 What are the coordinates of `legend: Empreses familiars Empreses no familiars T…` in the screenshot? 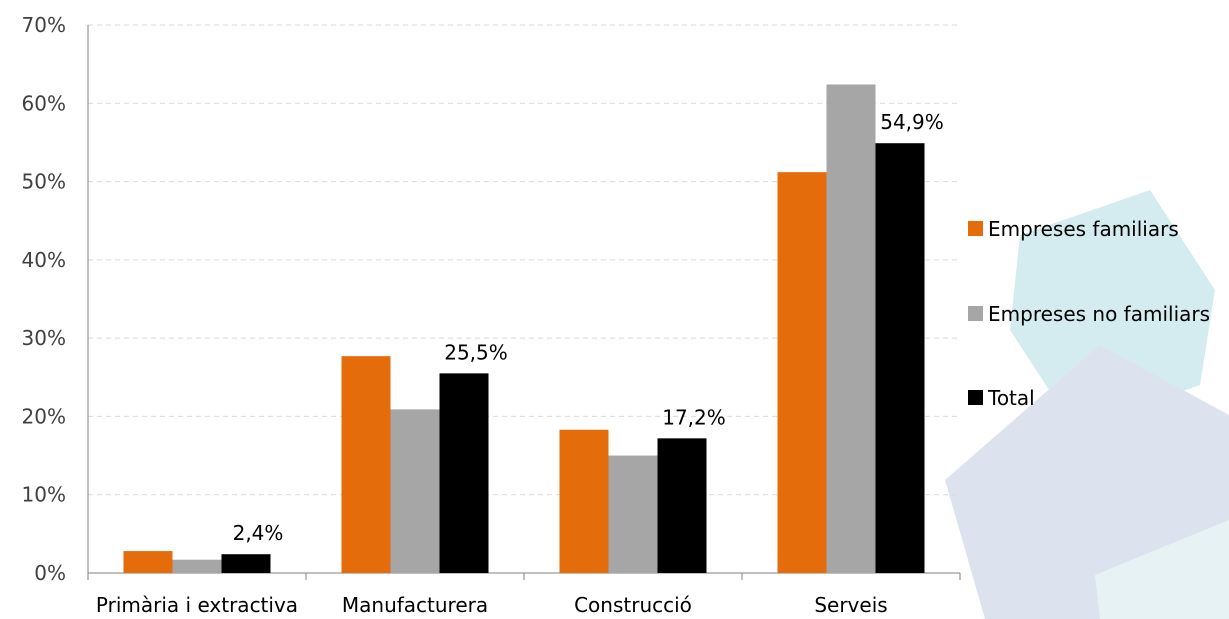 It's located at (1089, 313).